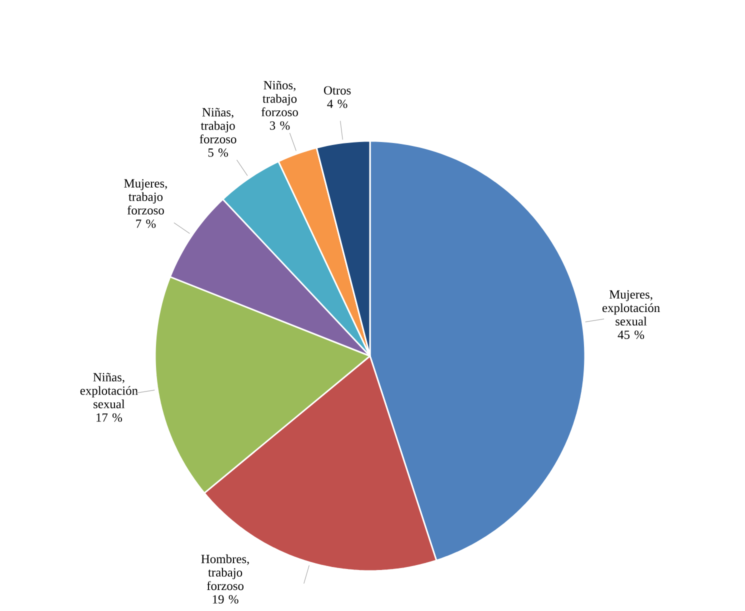 This screenshot has width=745, height=611. Describe the element at coordinates (631, 308) in the screenshot. I see `slice-label: Mujeres, explotación sexual` at that location.